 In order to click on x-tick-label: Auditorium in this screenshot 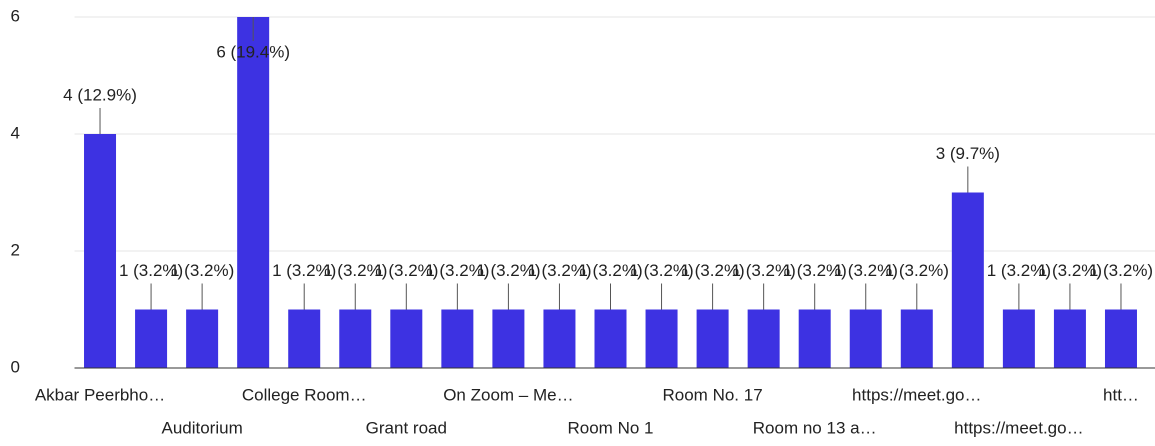, I will do `click(201, 427)`.